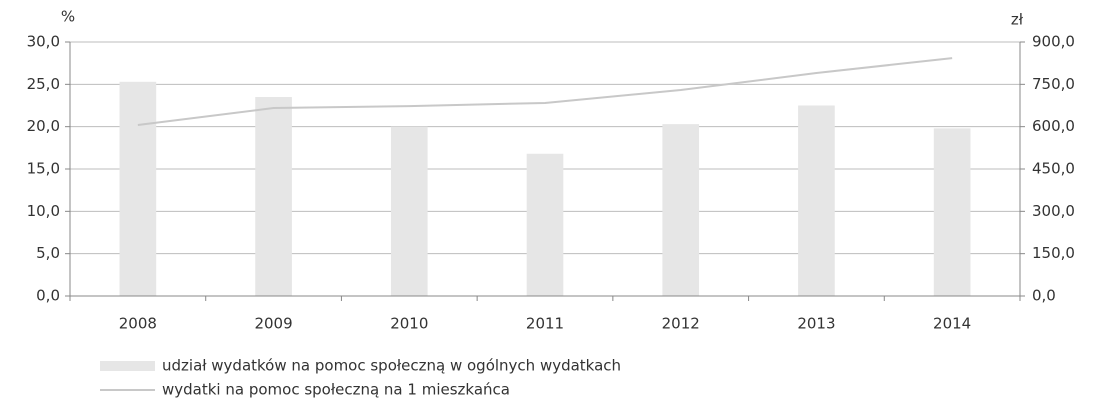  What do you see at coordinates (545, 324) in the screenshot?
I see `x-tick-label: 2011` at bounding box center [545, 324].